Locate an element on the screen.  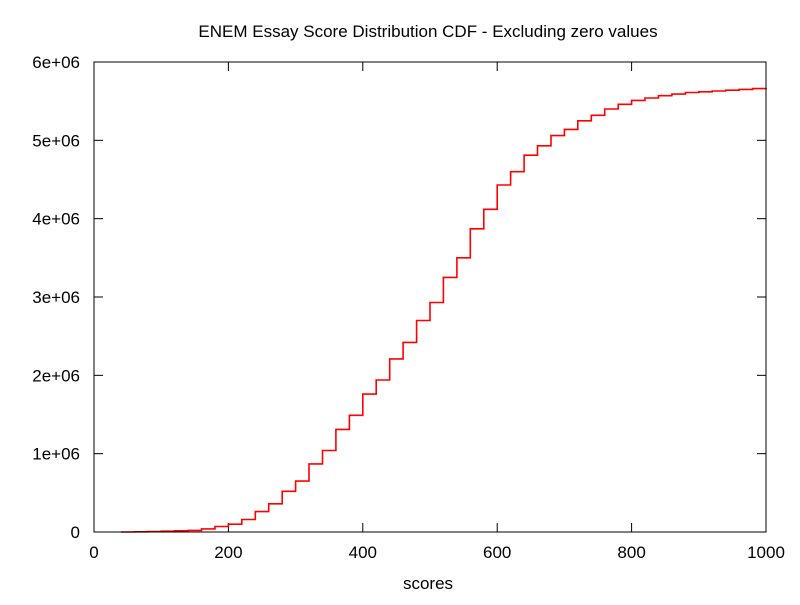
y-tick-label: 1e+06 is located at coordinates (56, 454).